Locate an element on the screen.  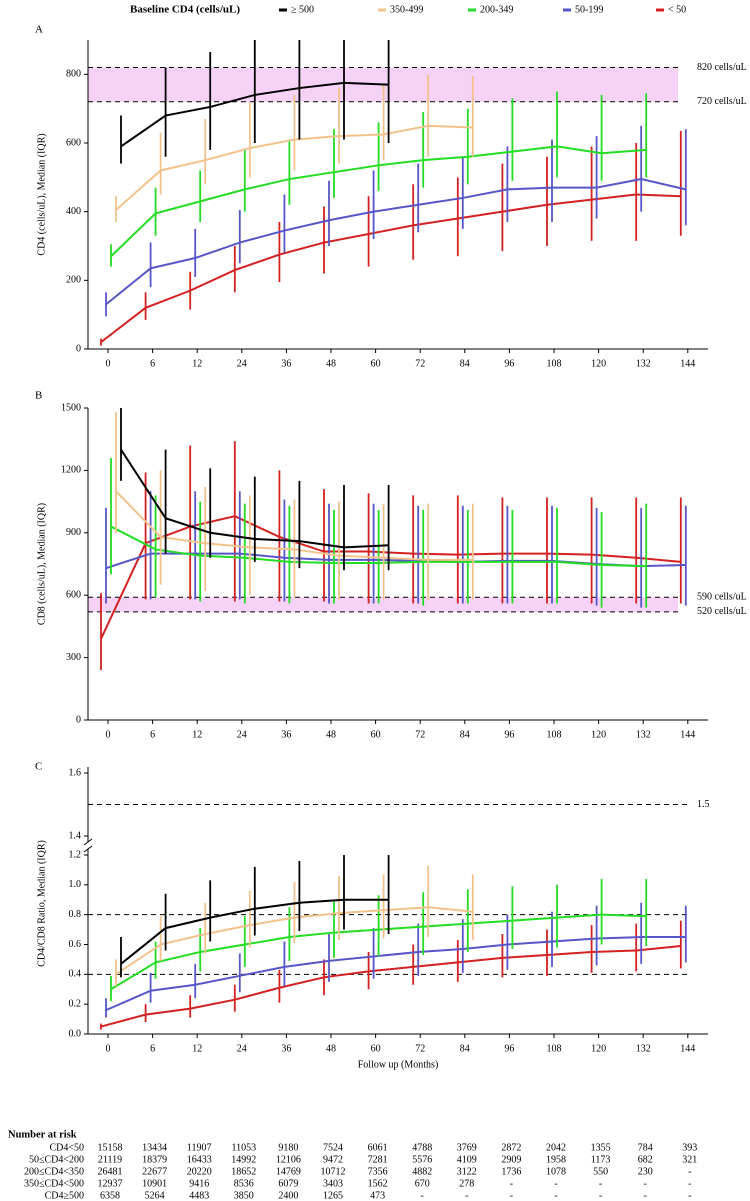
y-tick-label: 0.2 is located at coordinates (75, 1003).